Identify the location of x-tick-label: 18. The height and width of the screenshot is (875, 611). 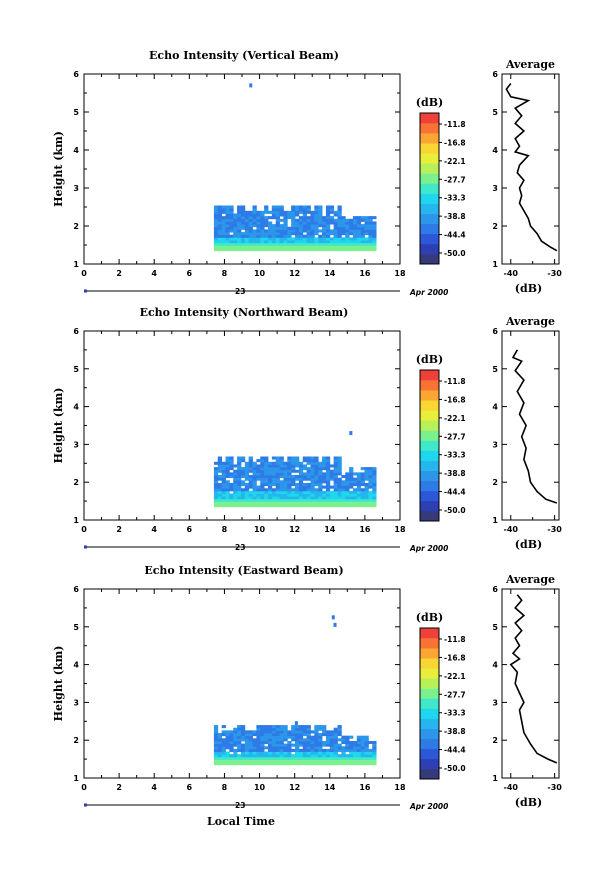
(400, 787).